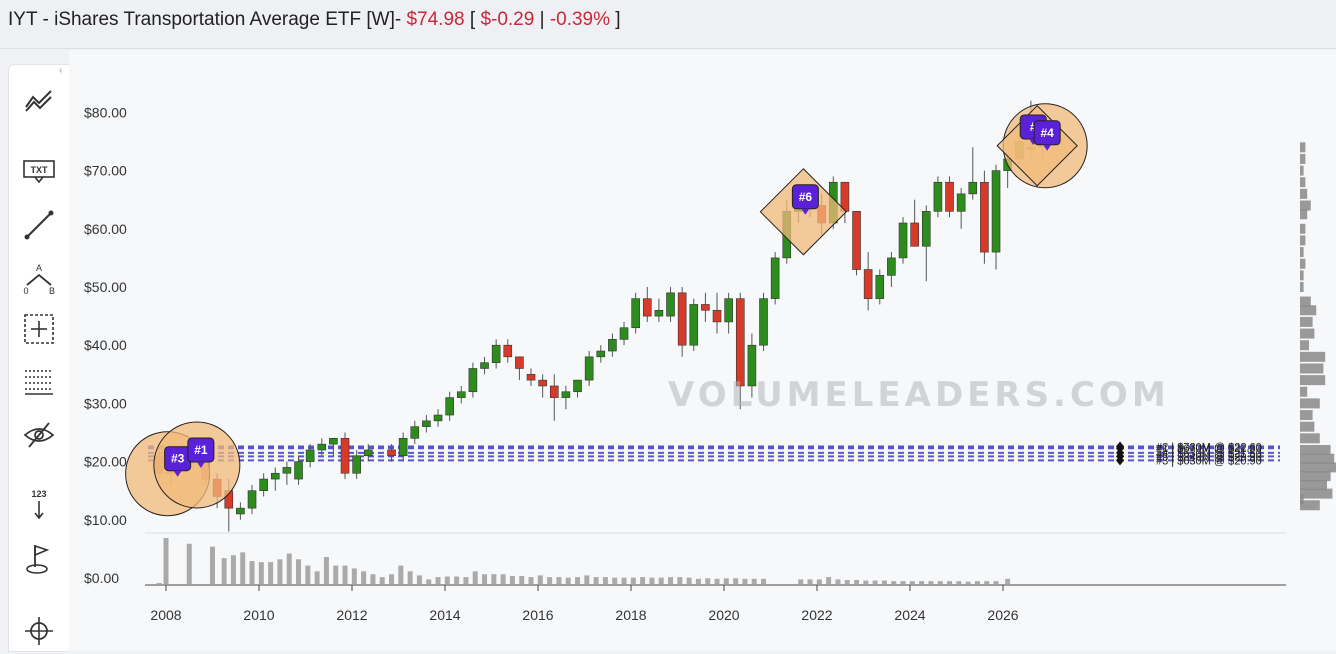 This screenshot has height=654, width=1336. I want to click on line-tool-icon, so click(39, 225).